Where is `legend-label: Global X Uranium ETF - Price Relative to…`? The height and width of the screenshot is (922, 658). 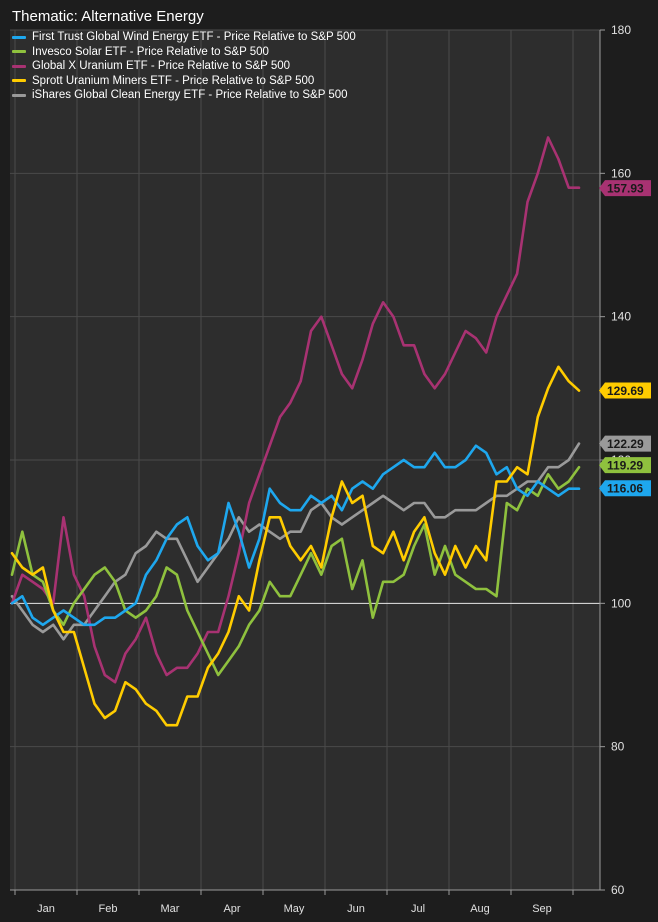 legend-label: Global X Uranium ETF - Price Relative to… is located at coordinates (161, 66).